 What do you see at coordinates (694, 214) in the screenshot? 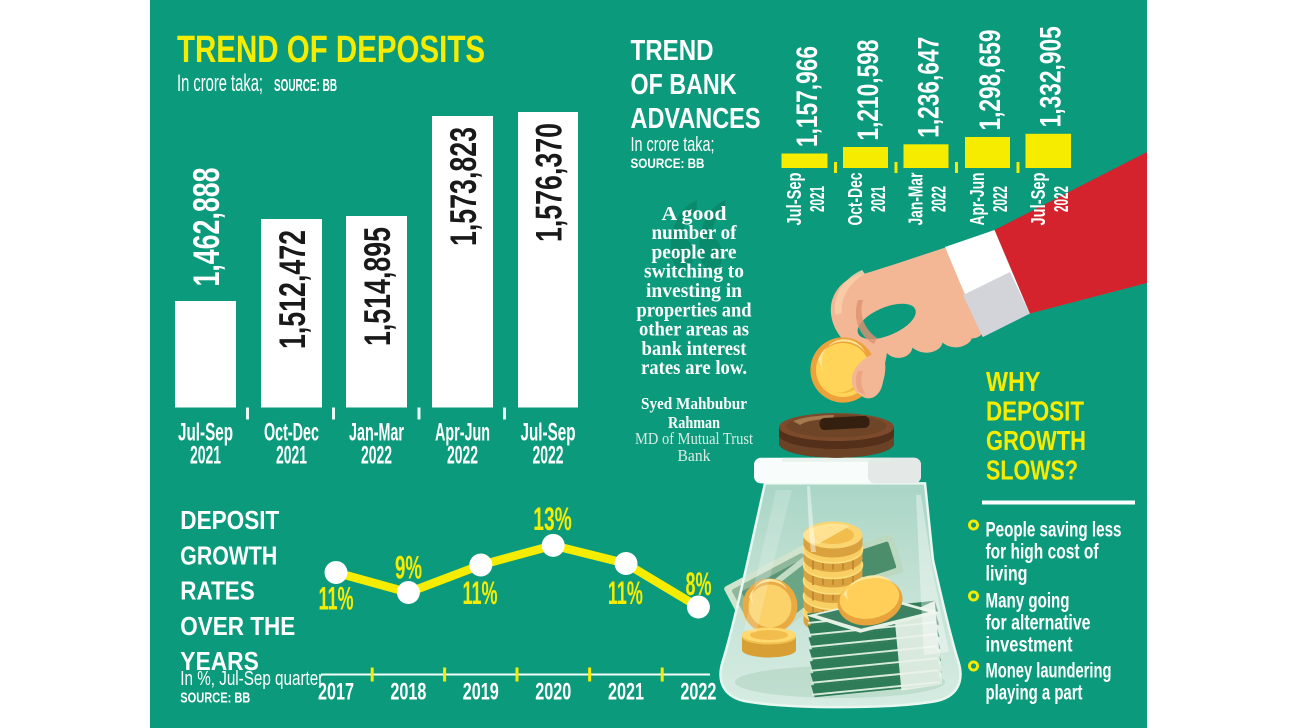
I see `svg-text: A good` at bounding box center [694, 214].